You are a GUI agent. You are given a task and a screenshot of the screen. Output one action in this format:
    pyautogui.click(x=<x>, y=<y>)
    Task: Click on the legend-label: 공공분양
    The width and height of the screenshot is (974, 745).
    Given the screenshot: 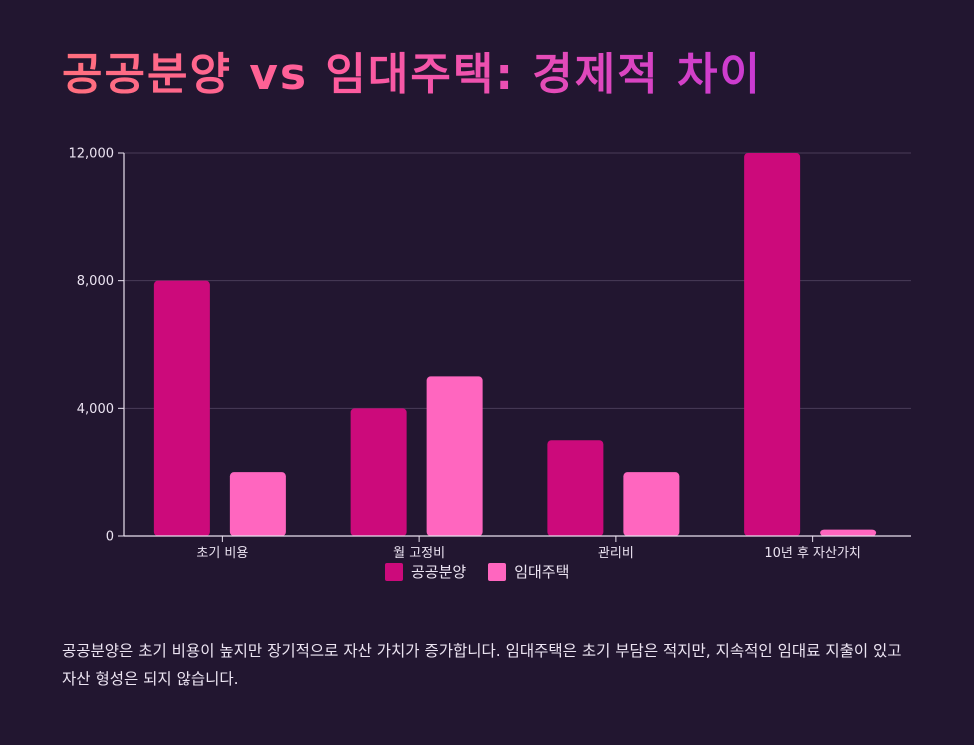 What is the action you would take?
    pyautogui.click(x=439, y=572)
    